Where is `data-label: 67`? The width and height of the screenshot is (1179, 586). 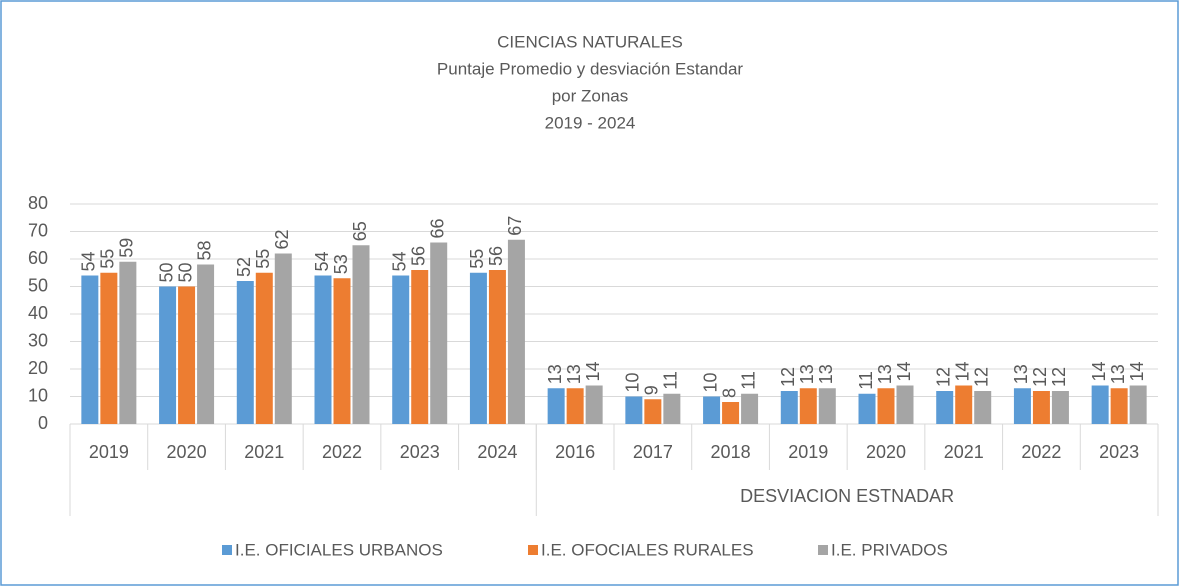 data-label: 67 is located at coordinates (515, 226).